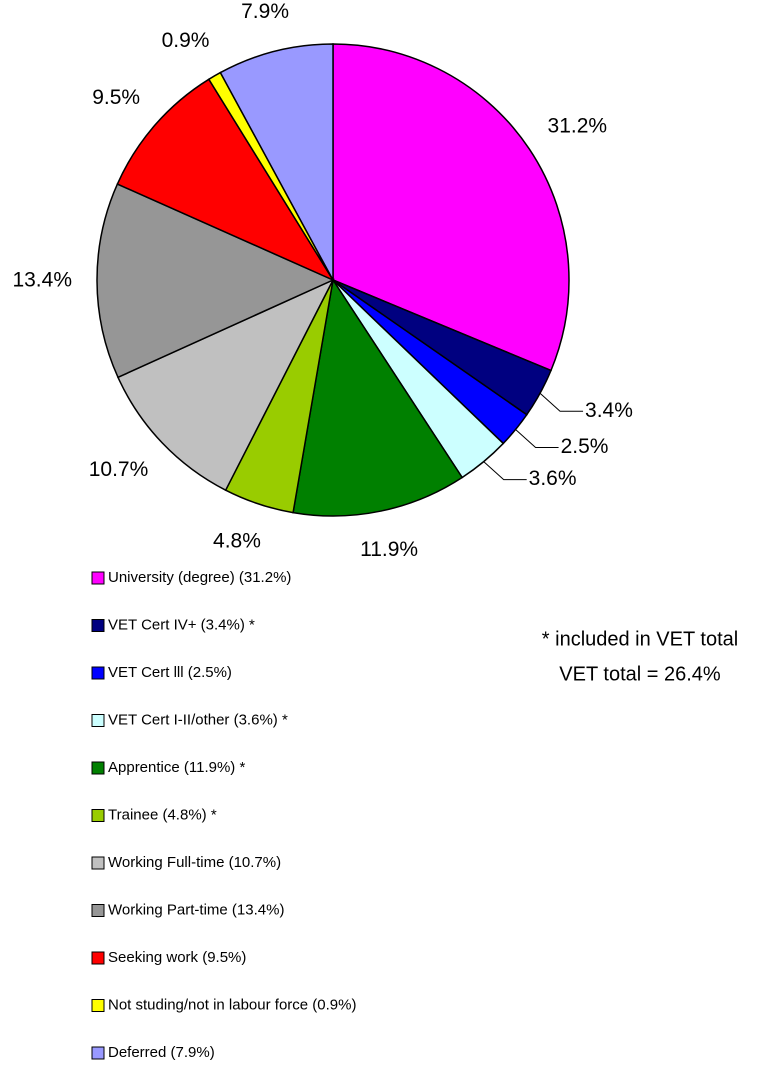 The image size is (777, 1077). I want to click on annotation: VET total = 26.4%, so click(640, 674).